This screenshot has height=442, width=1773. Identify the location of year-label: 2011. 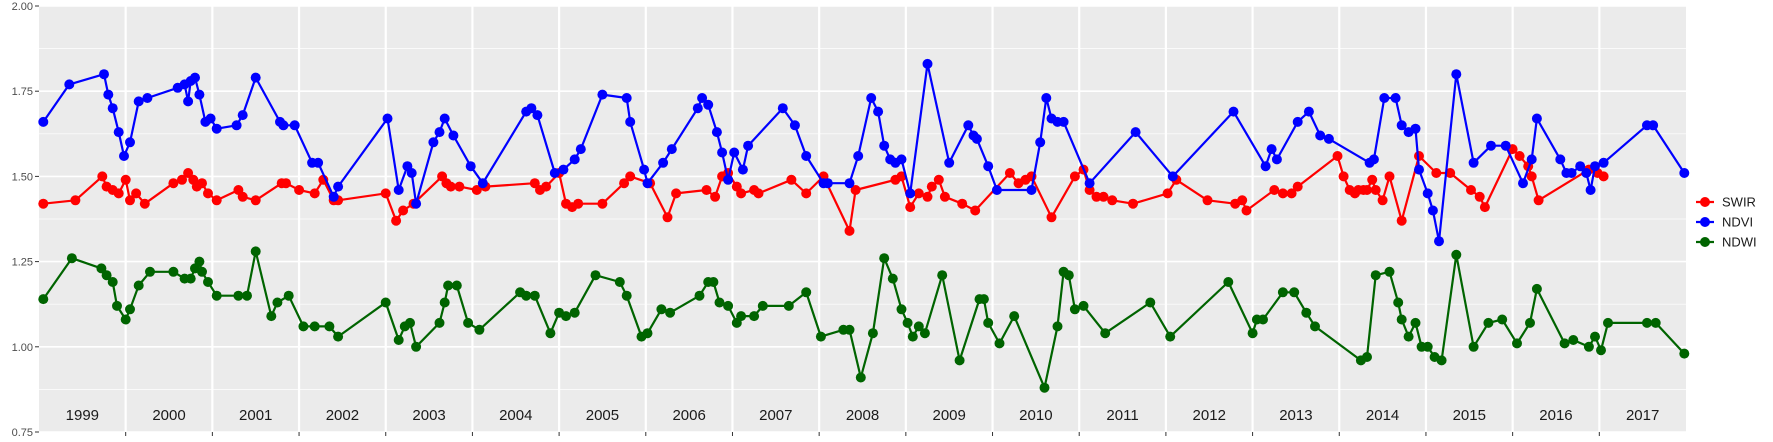
(1122, 415).